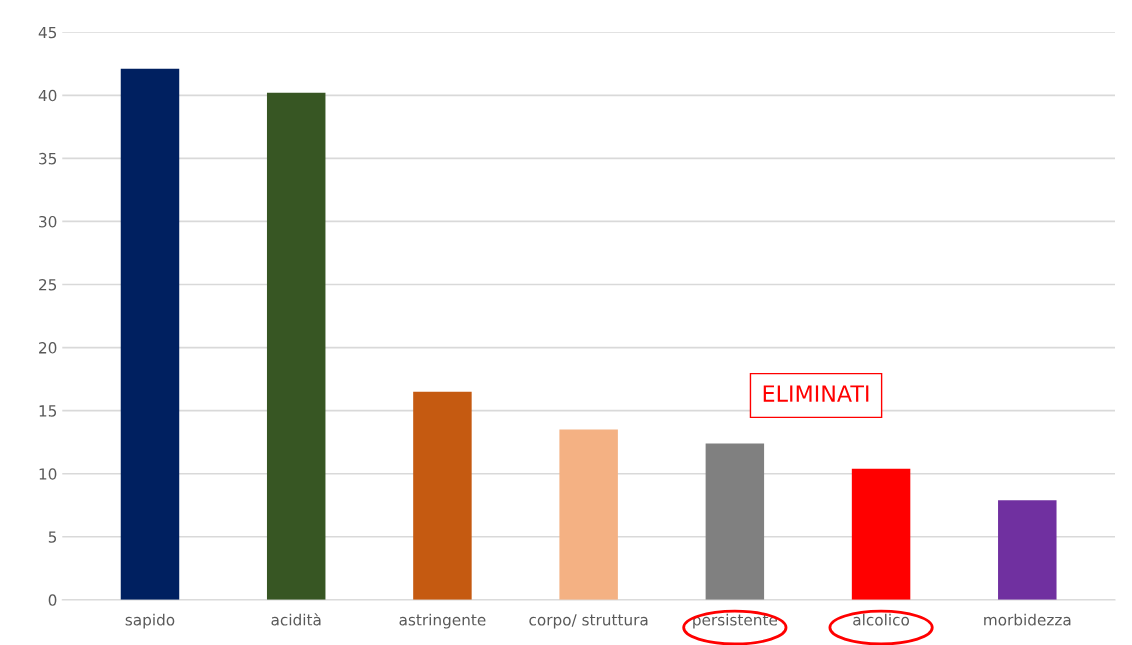 The height and width of the screenshot is (645, 1132). Describe the element at coordinates (588, 621) in the screenshot. I see `x-tick-label: corpo/ struttura` at that location.